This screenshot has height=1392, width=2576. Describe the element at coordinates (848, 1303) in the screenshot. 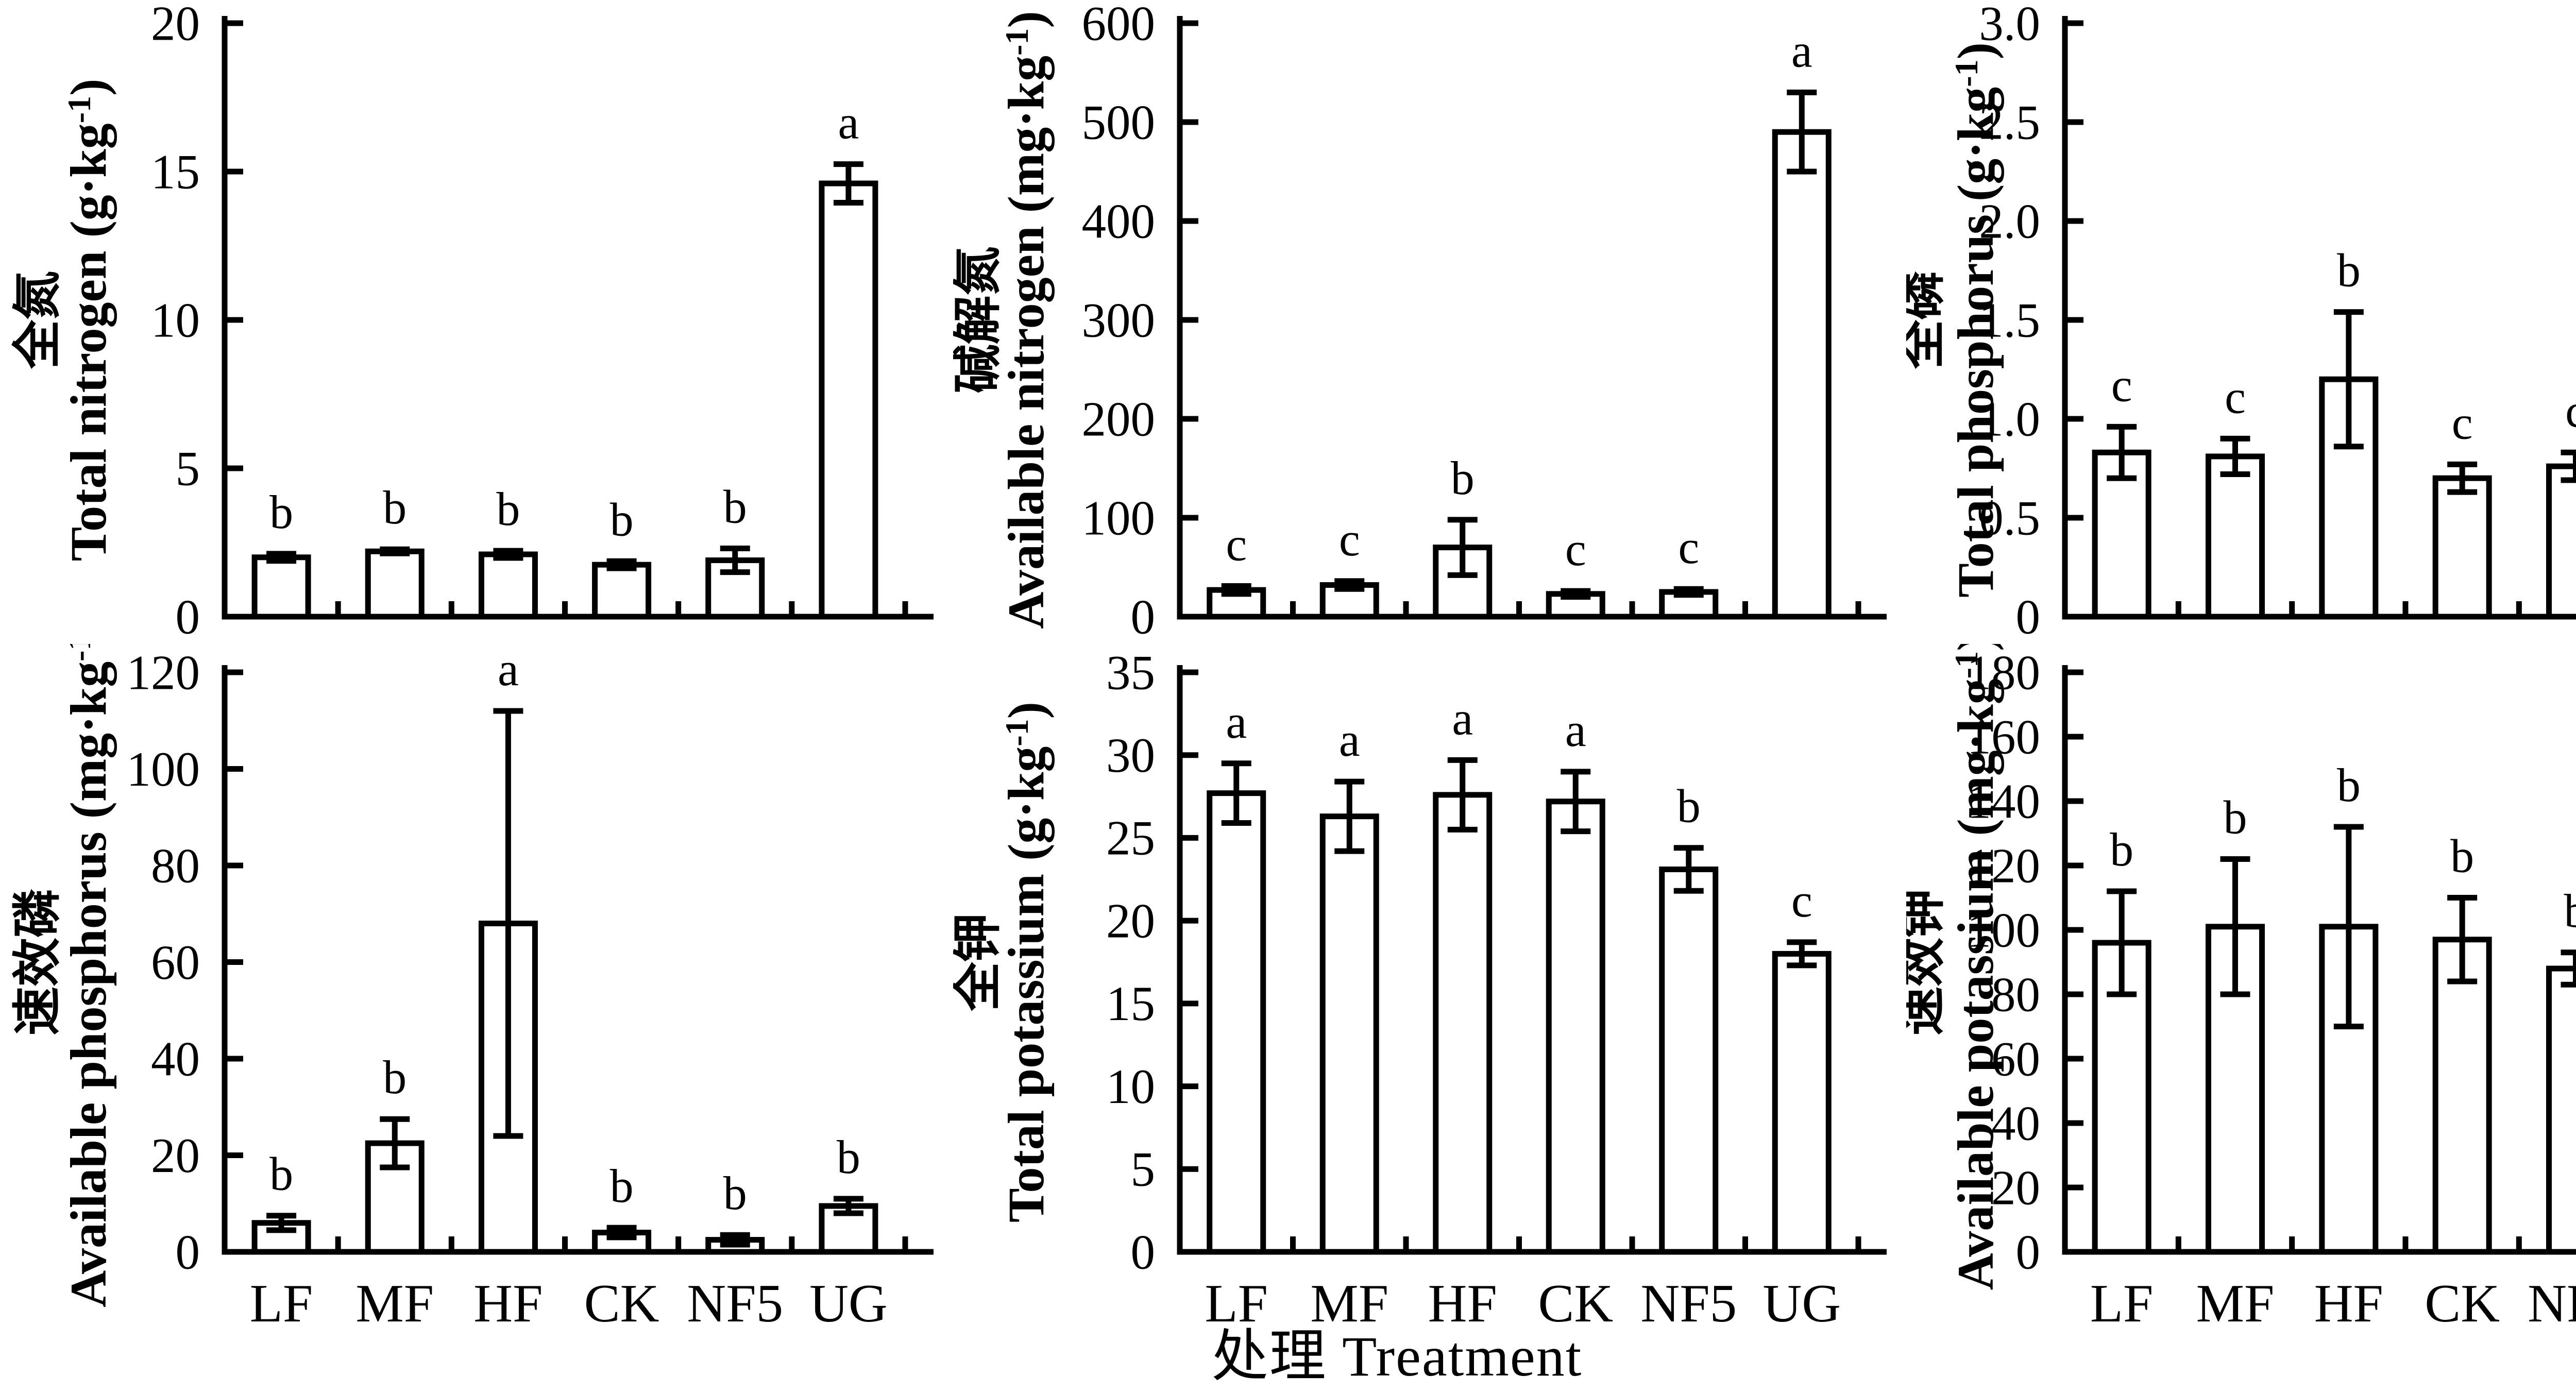

I see `category-label: UG` at that location.